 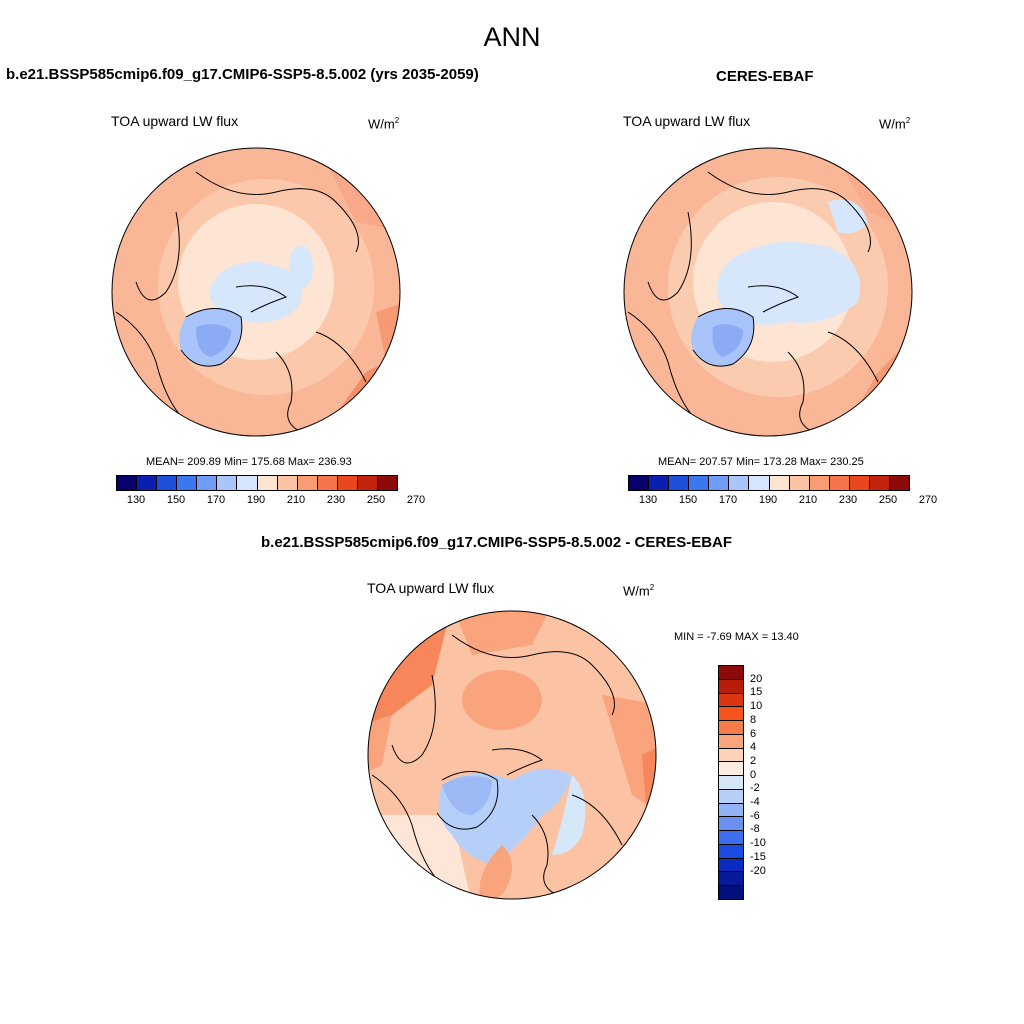 What do you see at coordinates (687, 121) in the screenshot?
I see `panel2-variable-label: TOA upward LW flux` at bounding box center [687, 121].